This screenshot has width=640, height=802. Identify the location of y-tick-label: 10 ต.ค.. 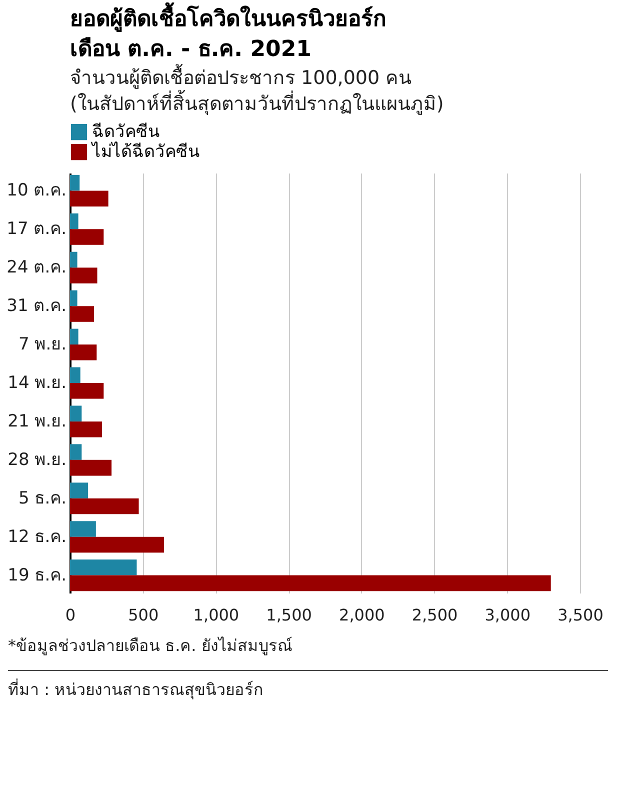
(36, 190).